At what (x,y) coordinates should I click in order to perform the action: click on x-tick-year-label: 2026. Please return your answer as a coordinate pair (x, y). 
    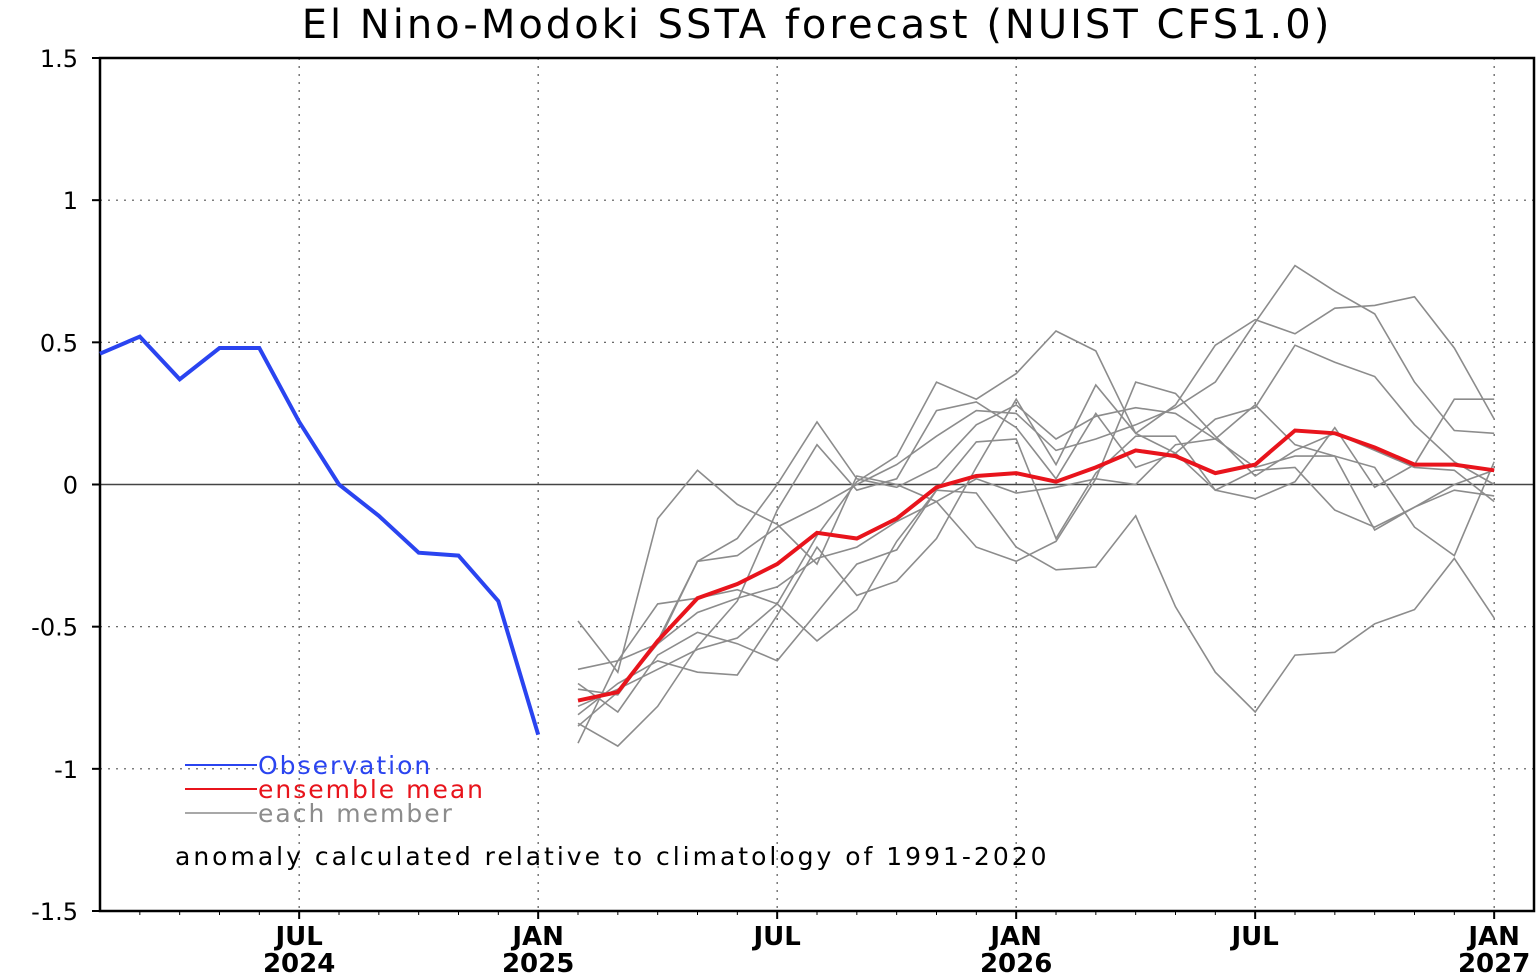
    Looking at the image, I should click on (1016, 961).